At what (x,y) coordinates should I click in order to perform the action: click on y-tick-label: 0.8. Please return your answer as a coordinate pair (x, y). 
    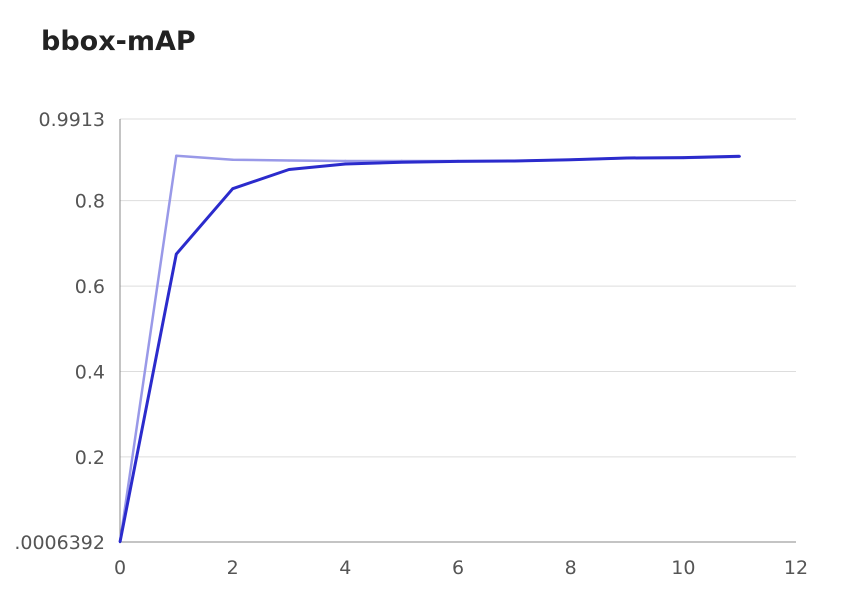
    Looking at the image, I should click on (90, 202).